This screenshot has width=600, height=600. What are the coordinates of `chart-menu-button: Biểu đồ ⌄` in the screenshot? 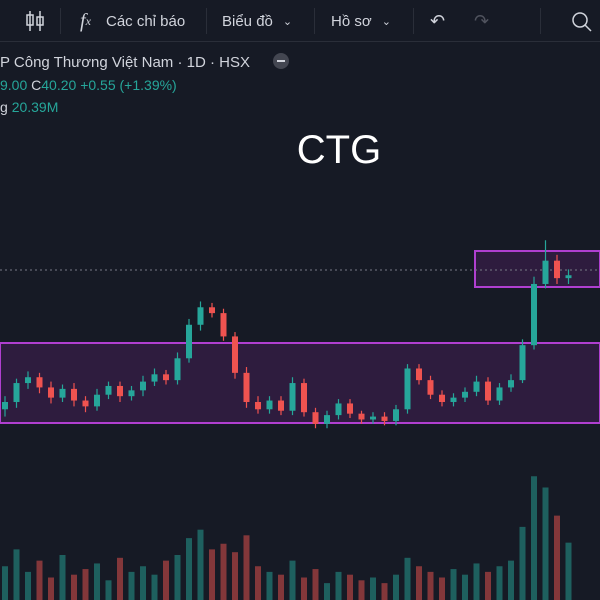 It's located at (257, 21).